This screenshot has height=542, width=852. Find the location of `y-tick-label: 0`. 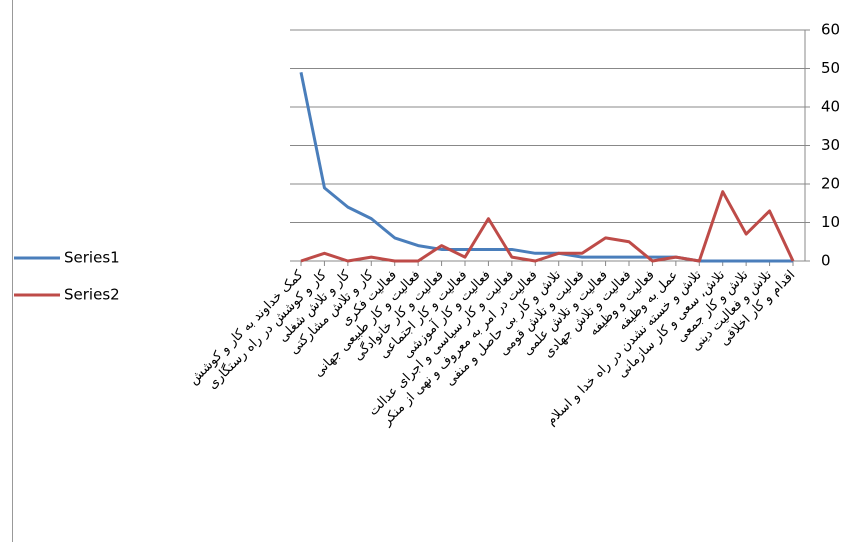

y-tick-label: 0 is located at coordinates (826, 261).